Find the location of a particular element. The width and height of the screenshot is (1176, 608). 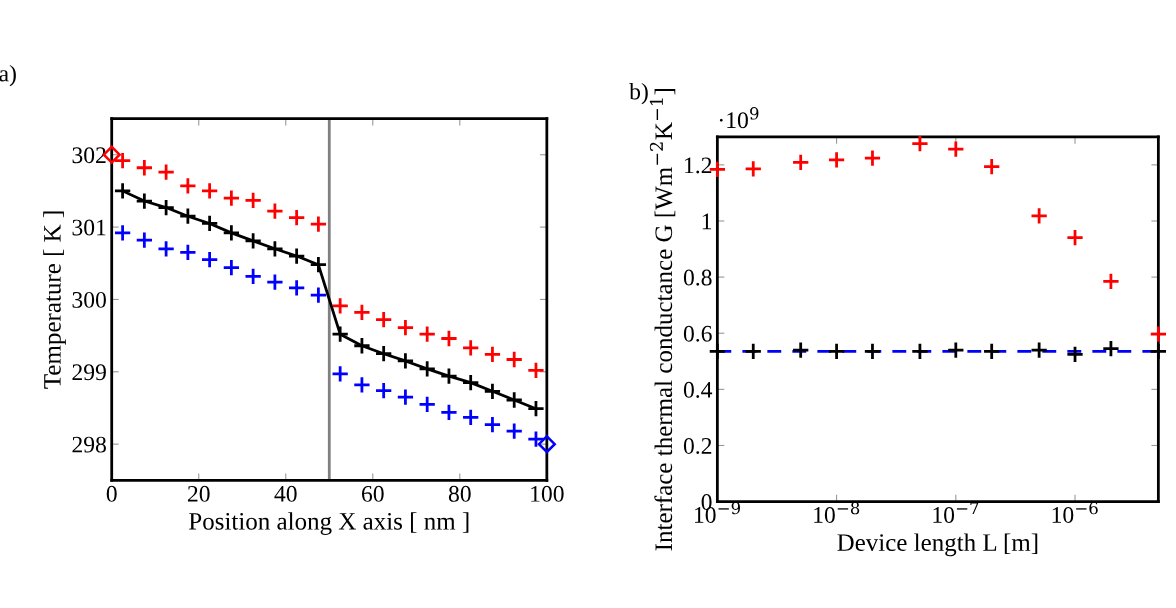

x-tick-label: 80 is located at coordinates (459, 493).